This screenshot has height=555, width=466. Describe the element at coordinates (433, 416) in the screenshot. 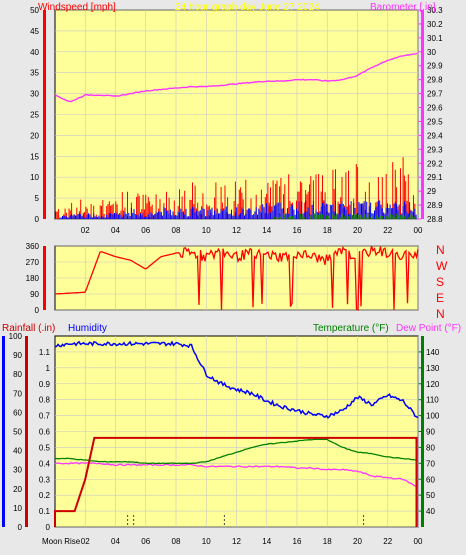

I see `temp-tick: 100` at that location.